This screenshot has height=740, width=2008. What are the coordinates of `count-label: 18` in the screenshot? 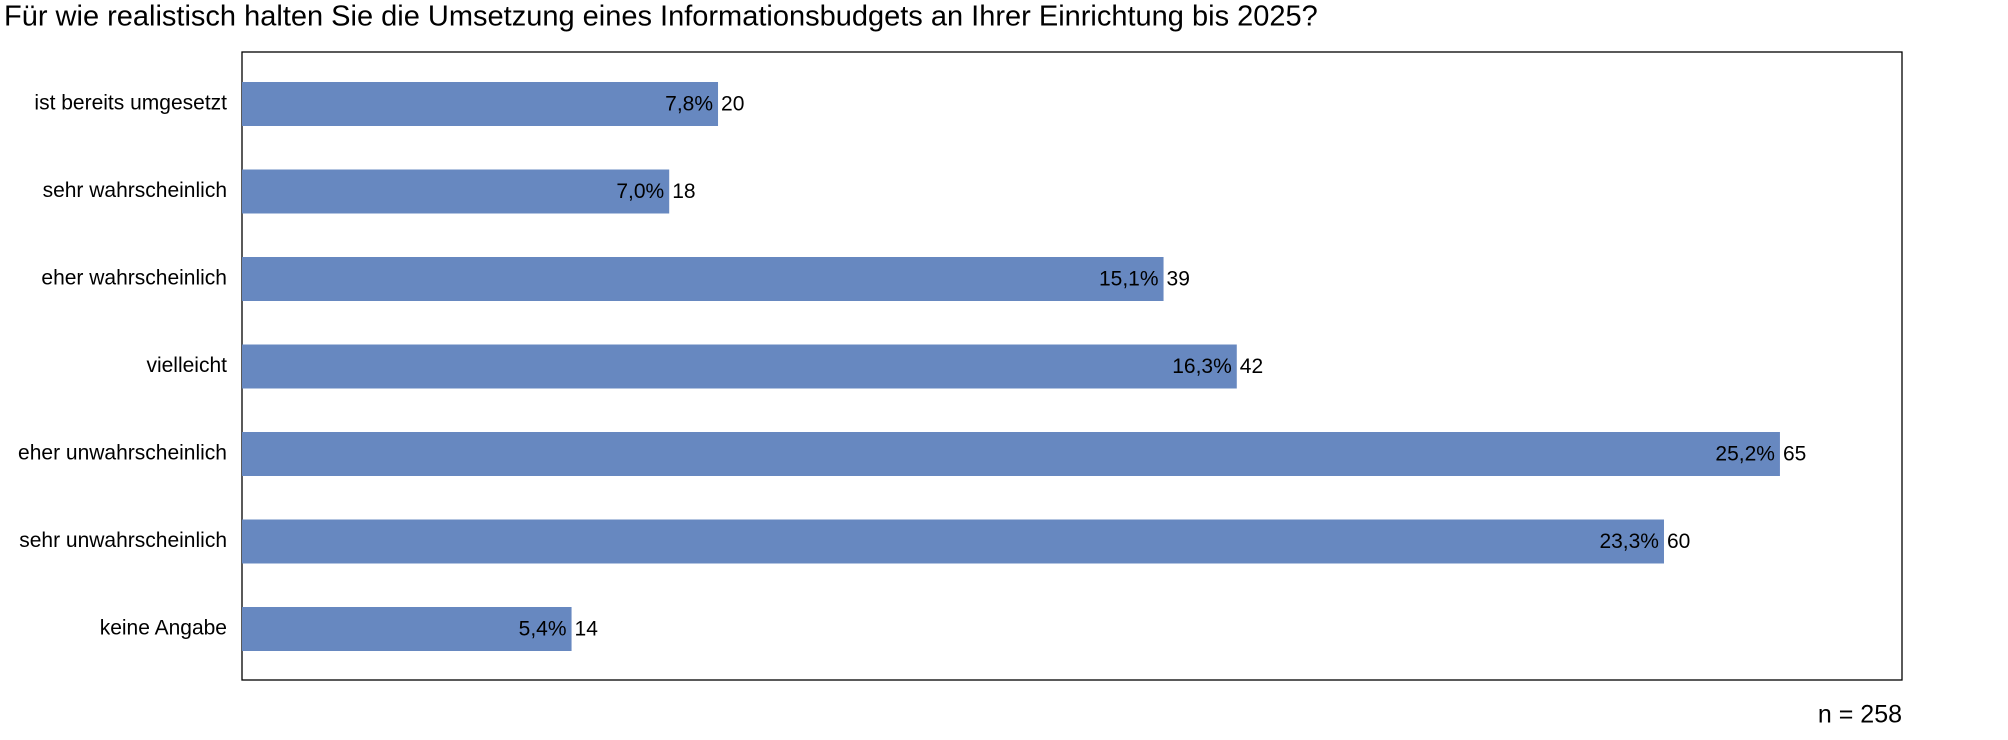 It's located at (683, 191).